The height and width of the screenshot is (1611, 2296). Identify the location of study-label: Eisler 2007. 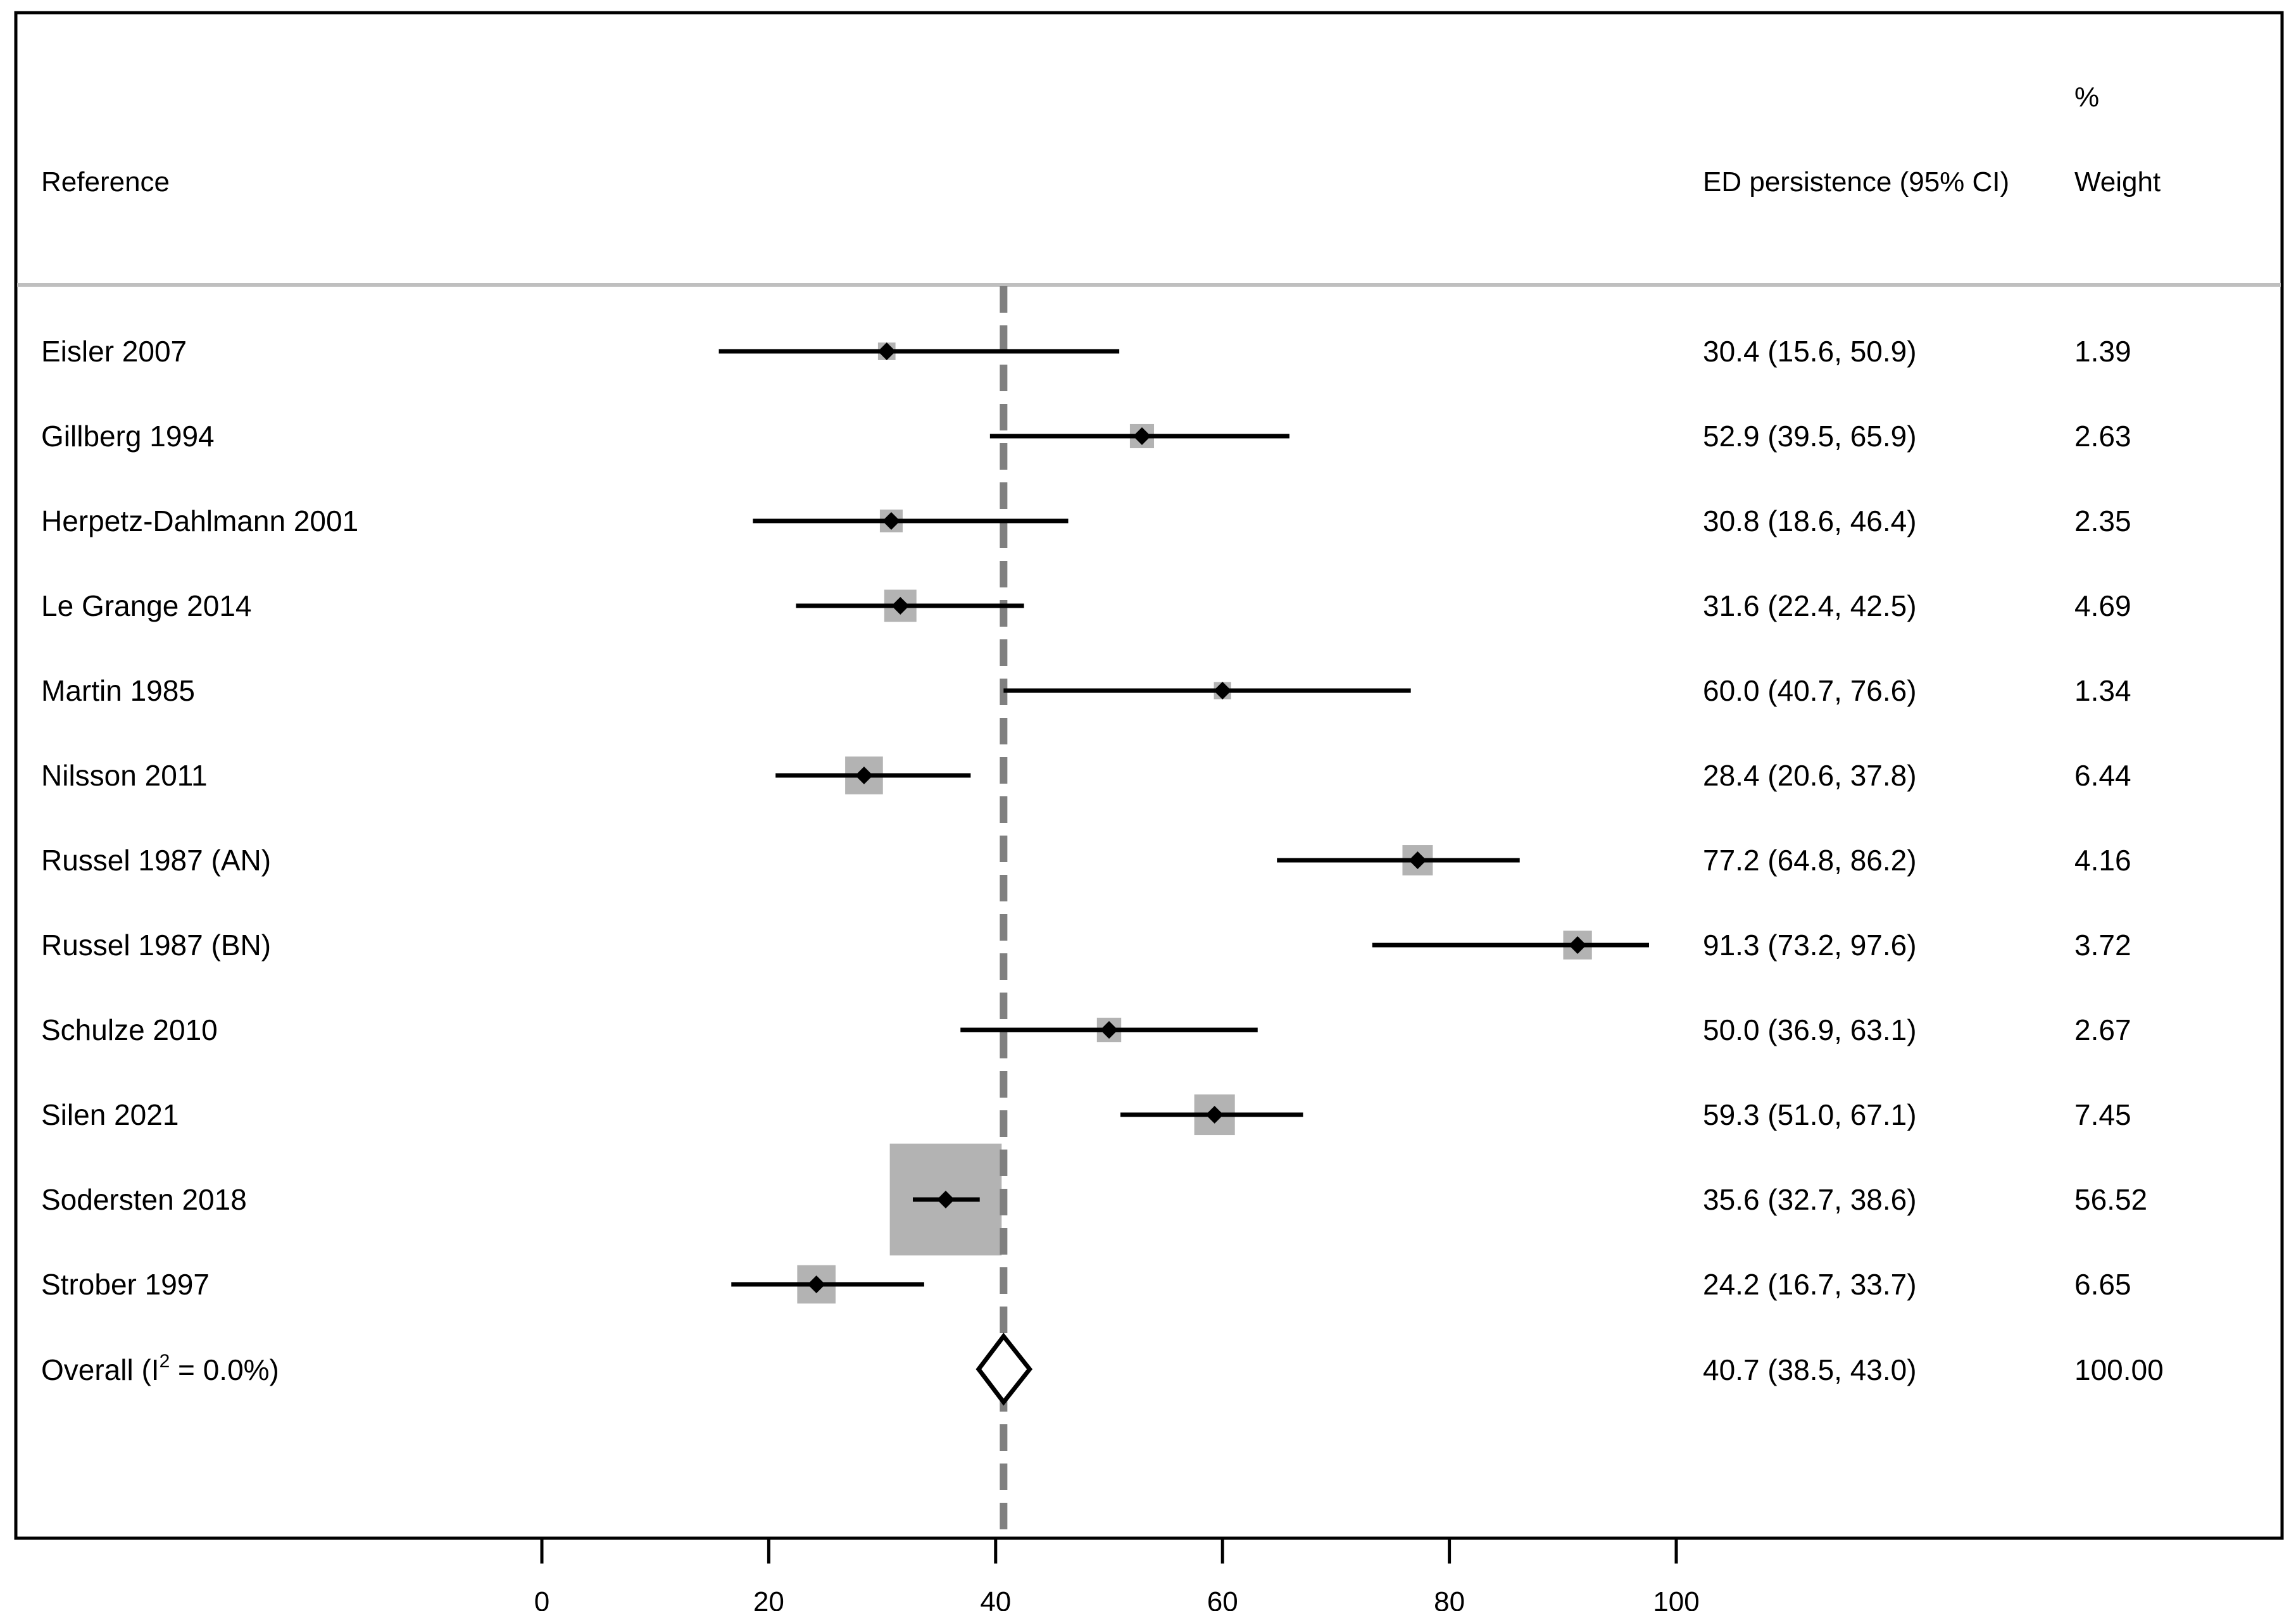
(114, 351).